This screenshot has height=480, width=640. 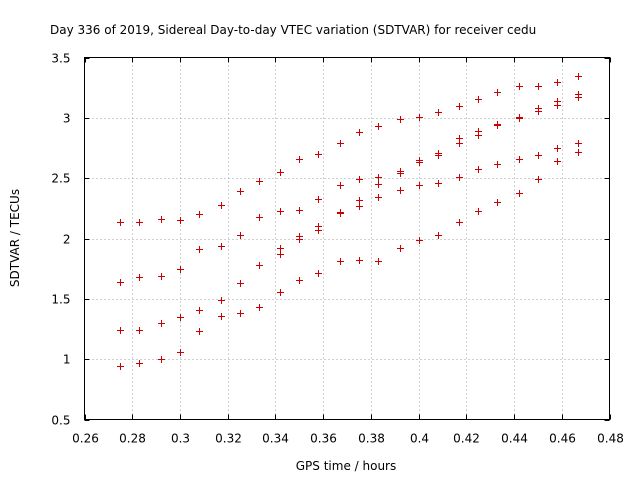 What do you see at coordinates (132, 439) in the screenshot?
I see `x-tick-label: 0.28` at bounding box center [132, 439].